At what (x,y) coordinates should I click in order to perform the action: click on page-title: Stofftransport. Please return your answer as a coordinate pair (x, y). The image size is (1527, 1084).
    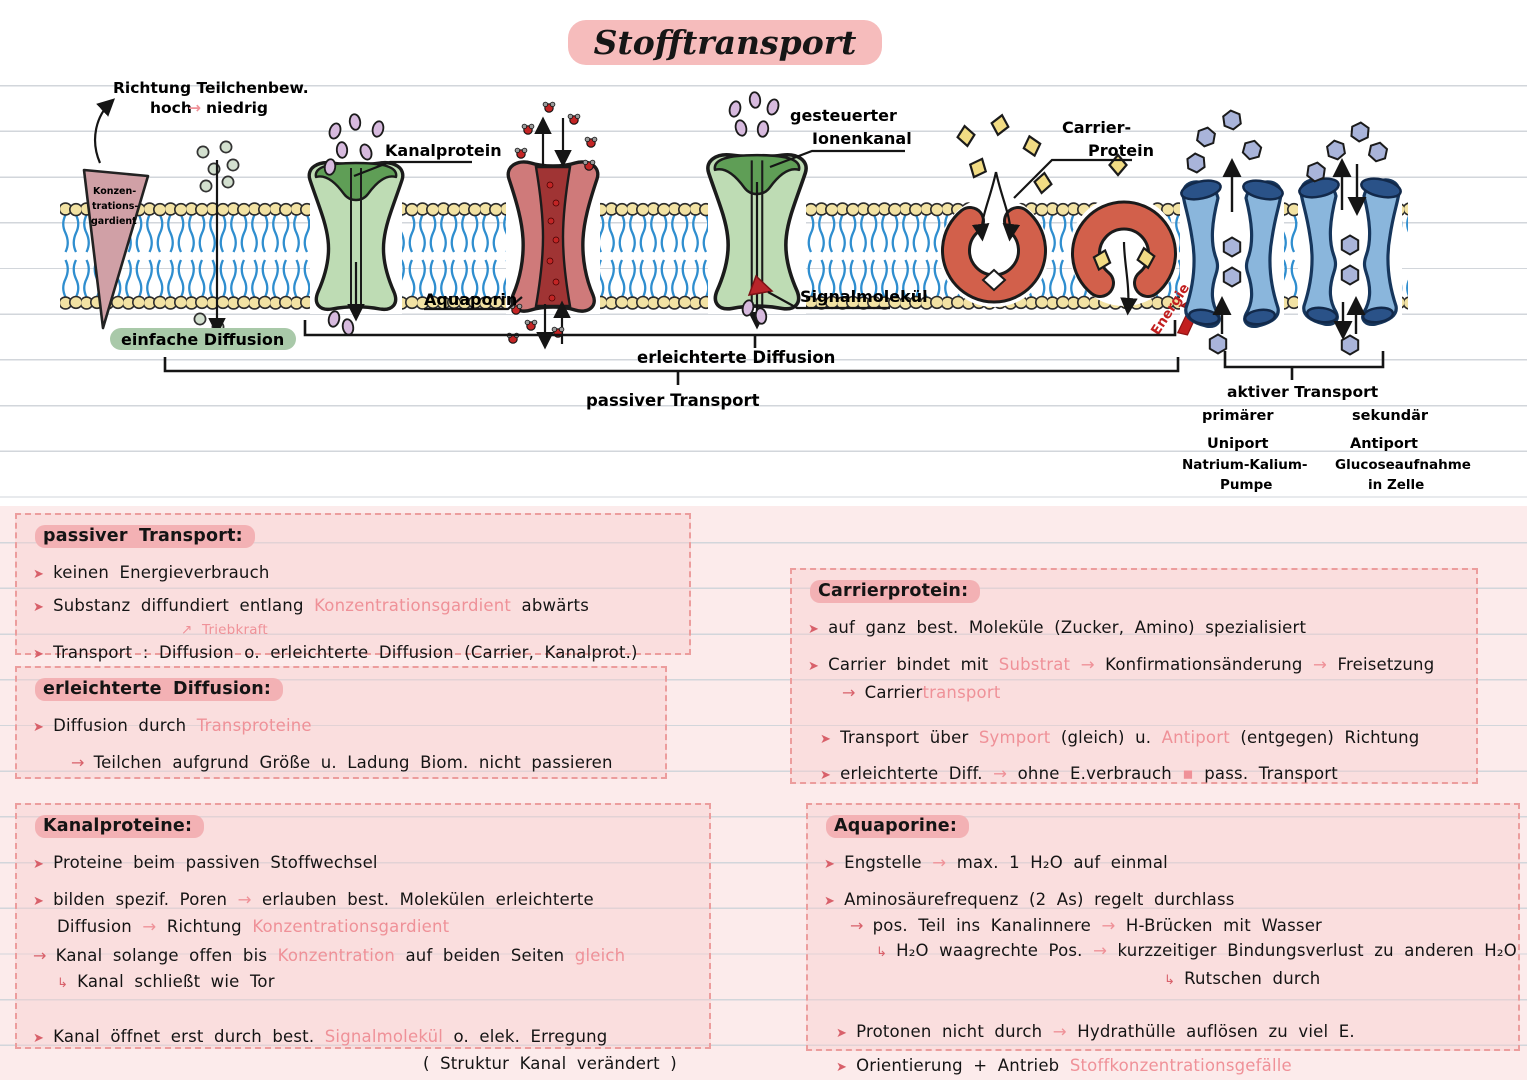
    Looking at the image, I should click on (725, 42).